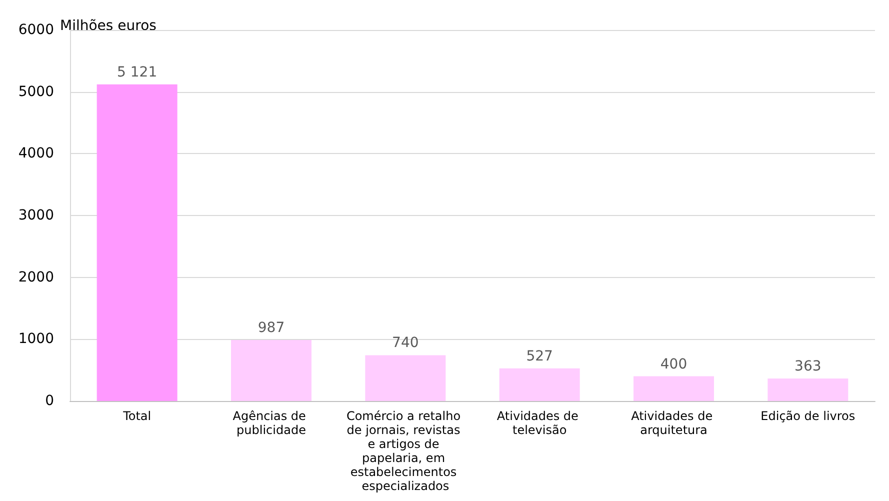 The image size is (889, 501). What do you see at coordinates (49, 401) in the screenshot?
I see `y-tick-label: 0` at bounding box center [49, 401].